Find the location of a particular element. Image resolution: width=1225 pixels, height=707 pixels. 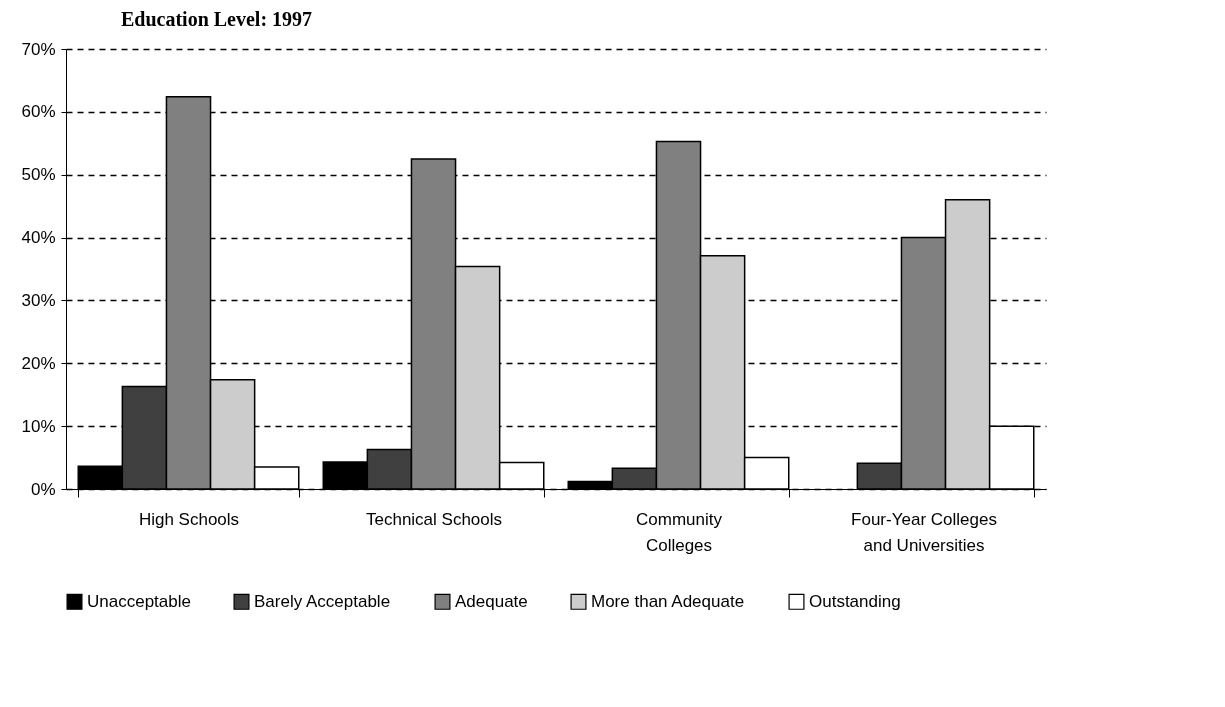

legend-label: Unacceptable is located at coordinates (139, 601).